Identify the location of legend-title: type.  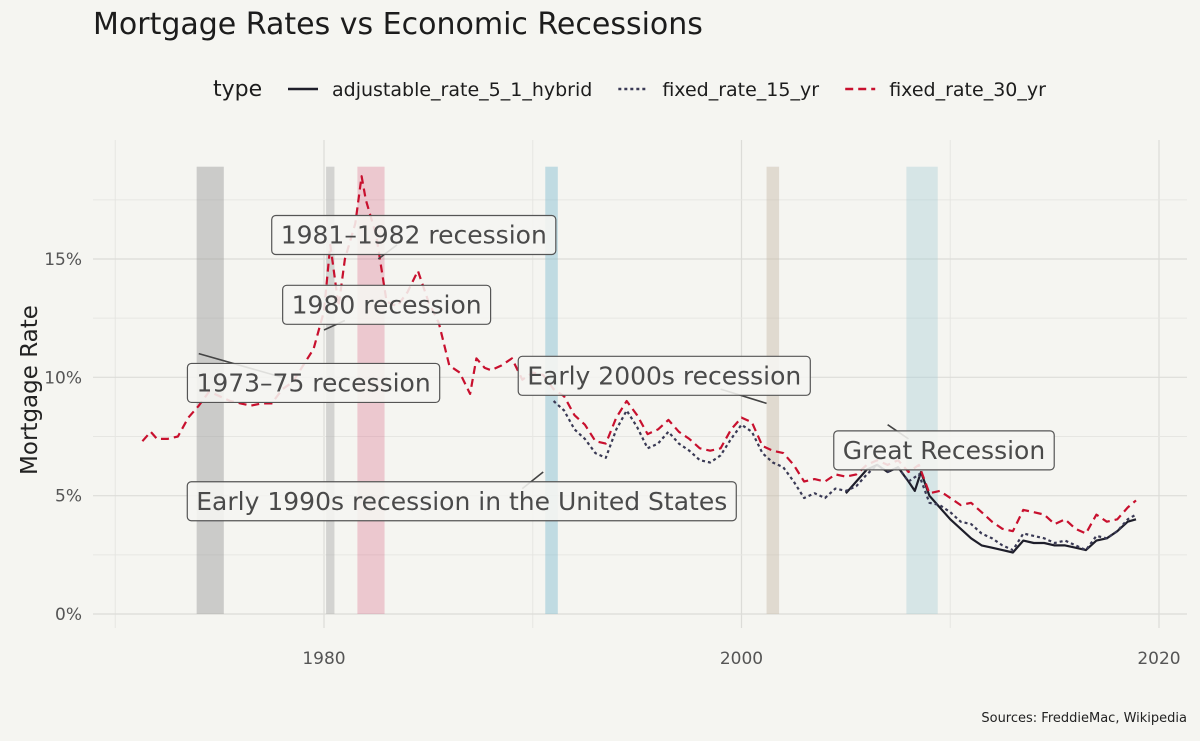
(237, 89).